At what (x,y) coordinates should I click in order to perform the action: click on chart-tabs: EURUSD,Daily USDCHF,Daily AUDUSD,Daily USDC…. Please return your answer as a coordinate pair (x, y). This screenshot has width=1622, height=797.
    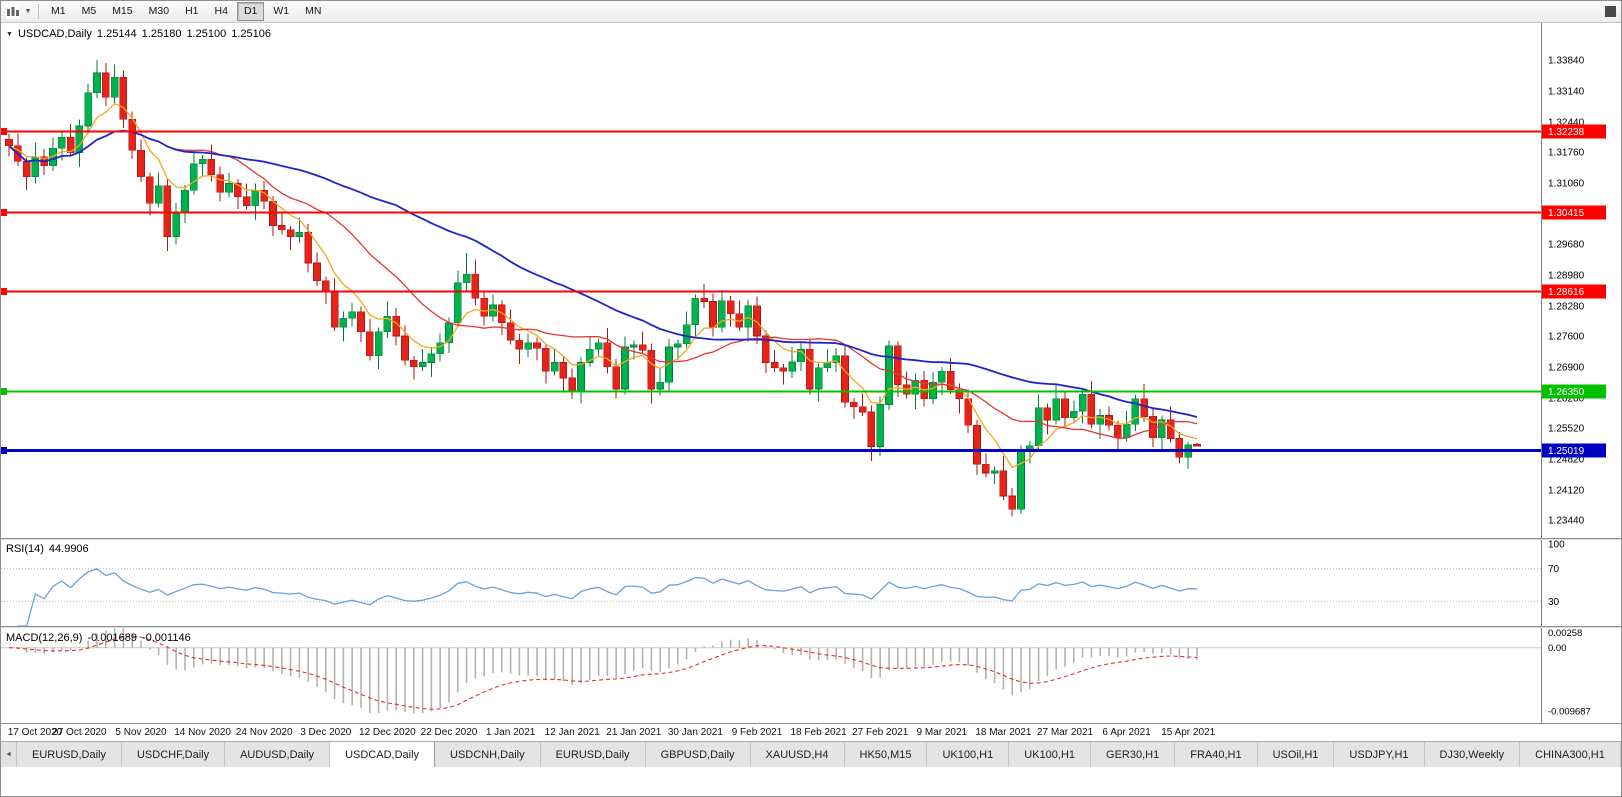
    Looking at the image, I should click on (819, 754).